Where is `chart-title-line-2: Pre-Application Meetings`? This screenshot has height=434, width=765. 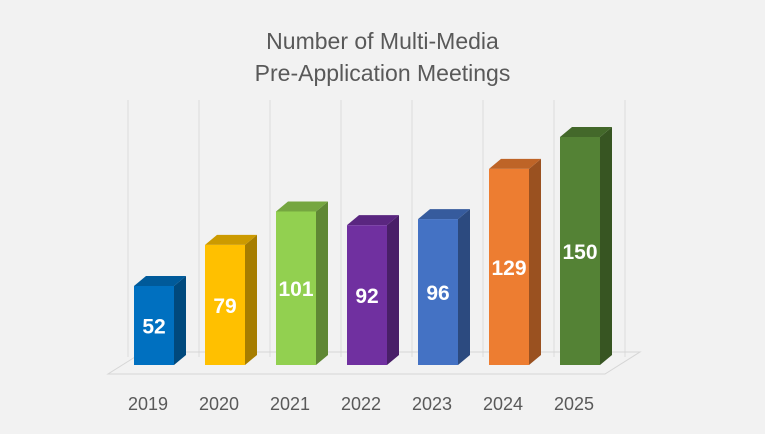
chart-title-line-2: Pre-Application Meetings is located at coordinates (382, 73).